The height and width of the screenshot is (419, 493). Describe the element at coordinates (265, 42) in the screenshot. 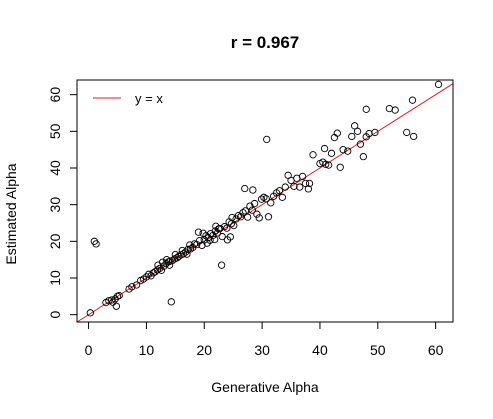

I see `chart-title: r = 0.967` at that location.